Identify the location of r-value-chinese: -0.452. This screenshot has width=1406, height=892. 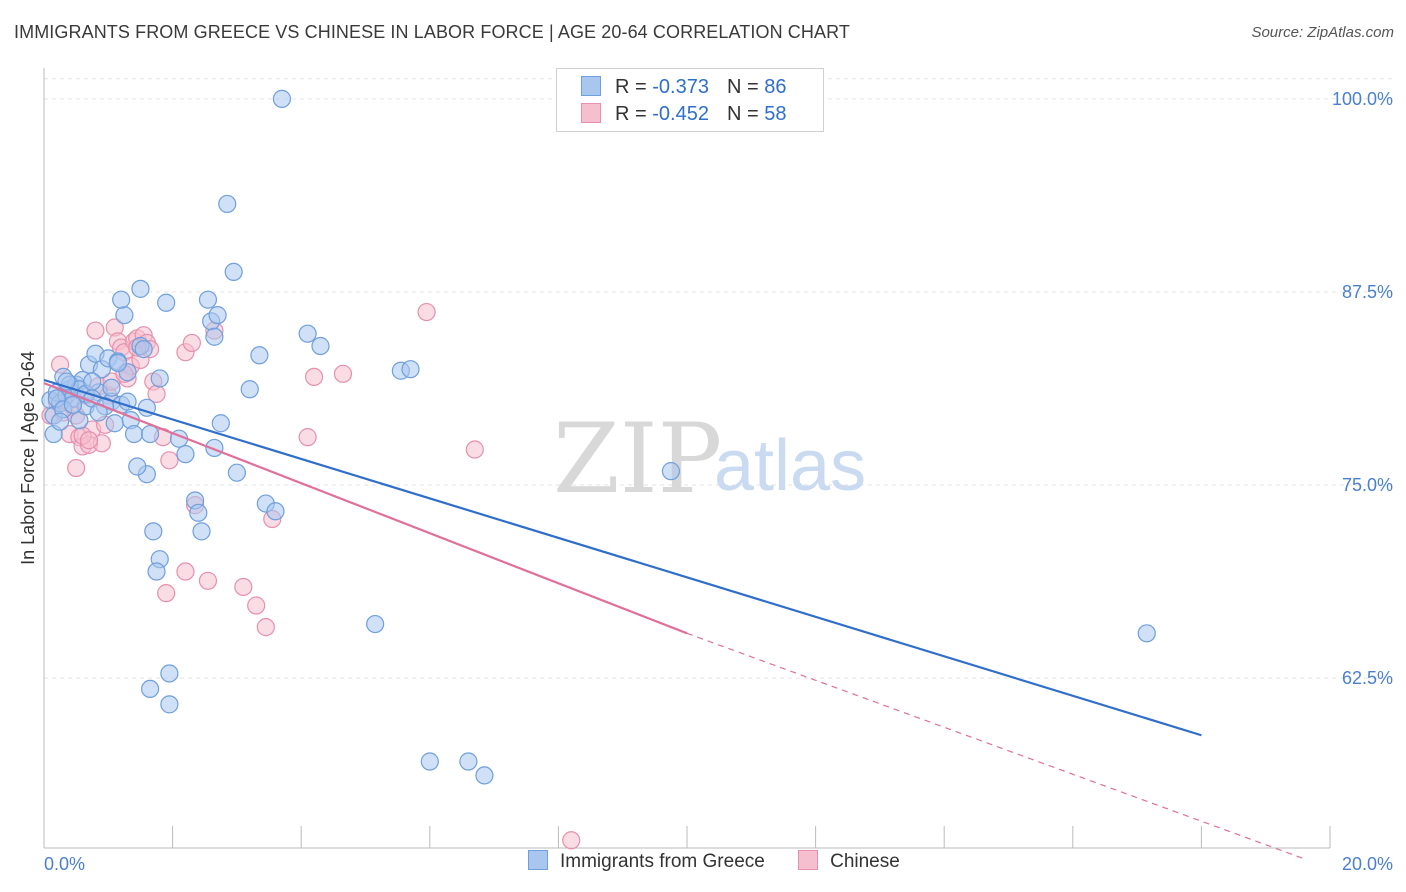
(680, 114).